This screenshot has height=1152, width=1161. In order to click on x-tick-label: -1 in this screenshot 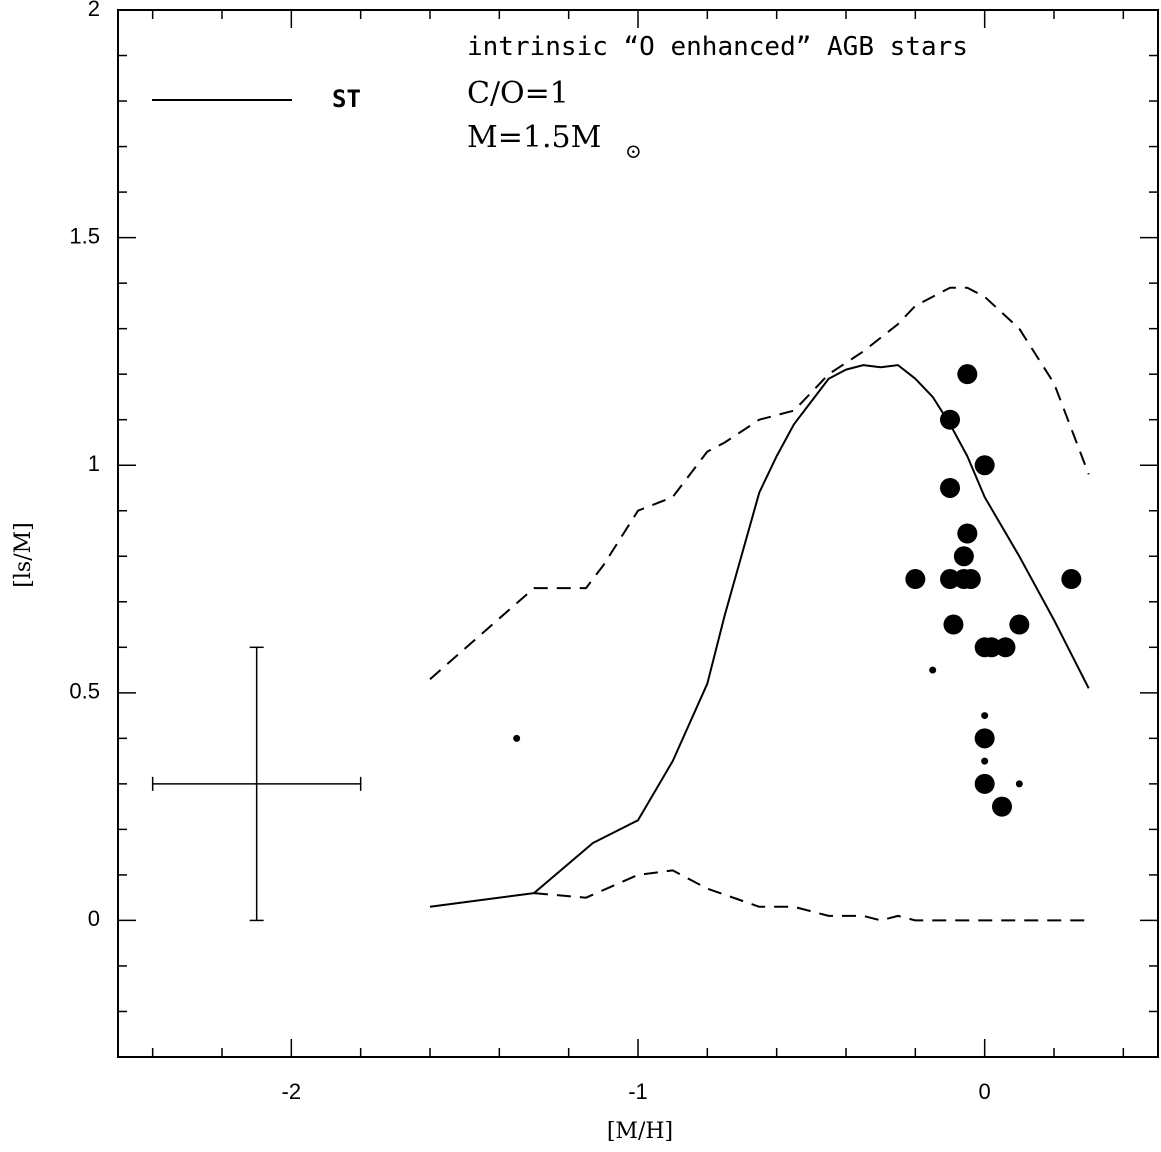, I will do `click(638, 1091)`.